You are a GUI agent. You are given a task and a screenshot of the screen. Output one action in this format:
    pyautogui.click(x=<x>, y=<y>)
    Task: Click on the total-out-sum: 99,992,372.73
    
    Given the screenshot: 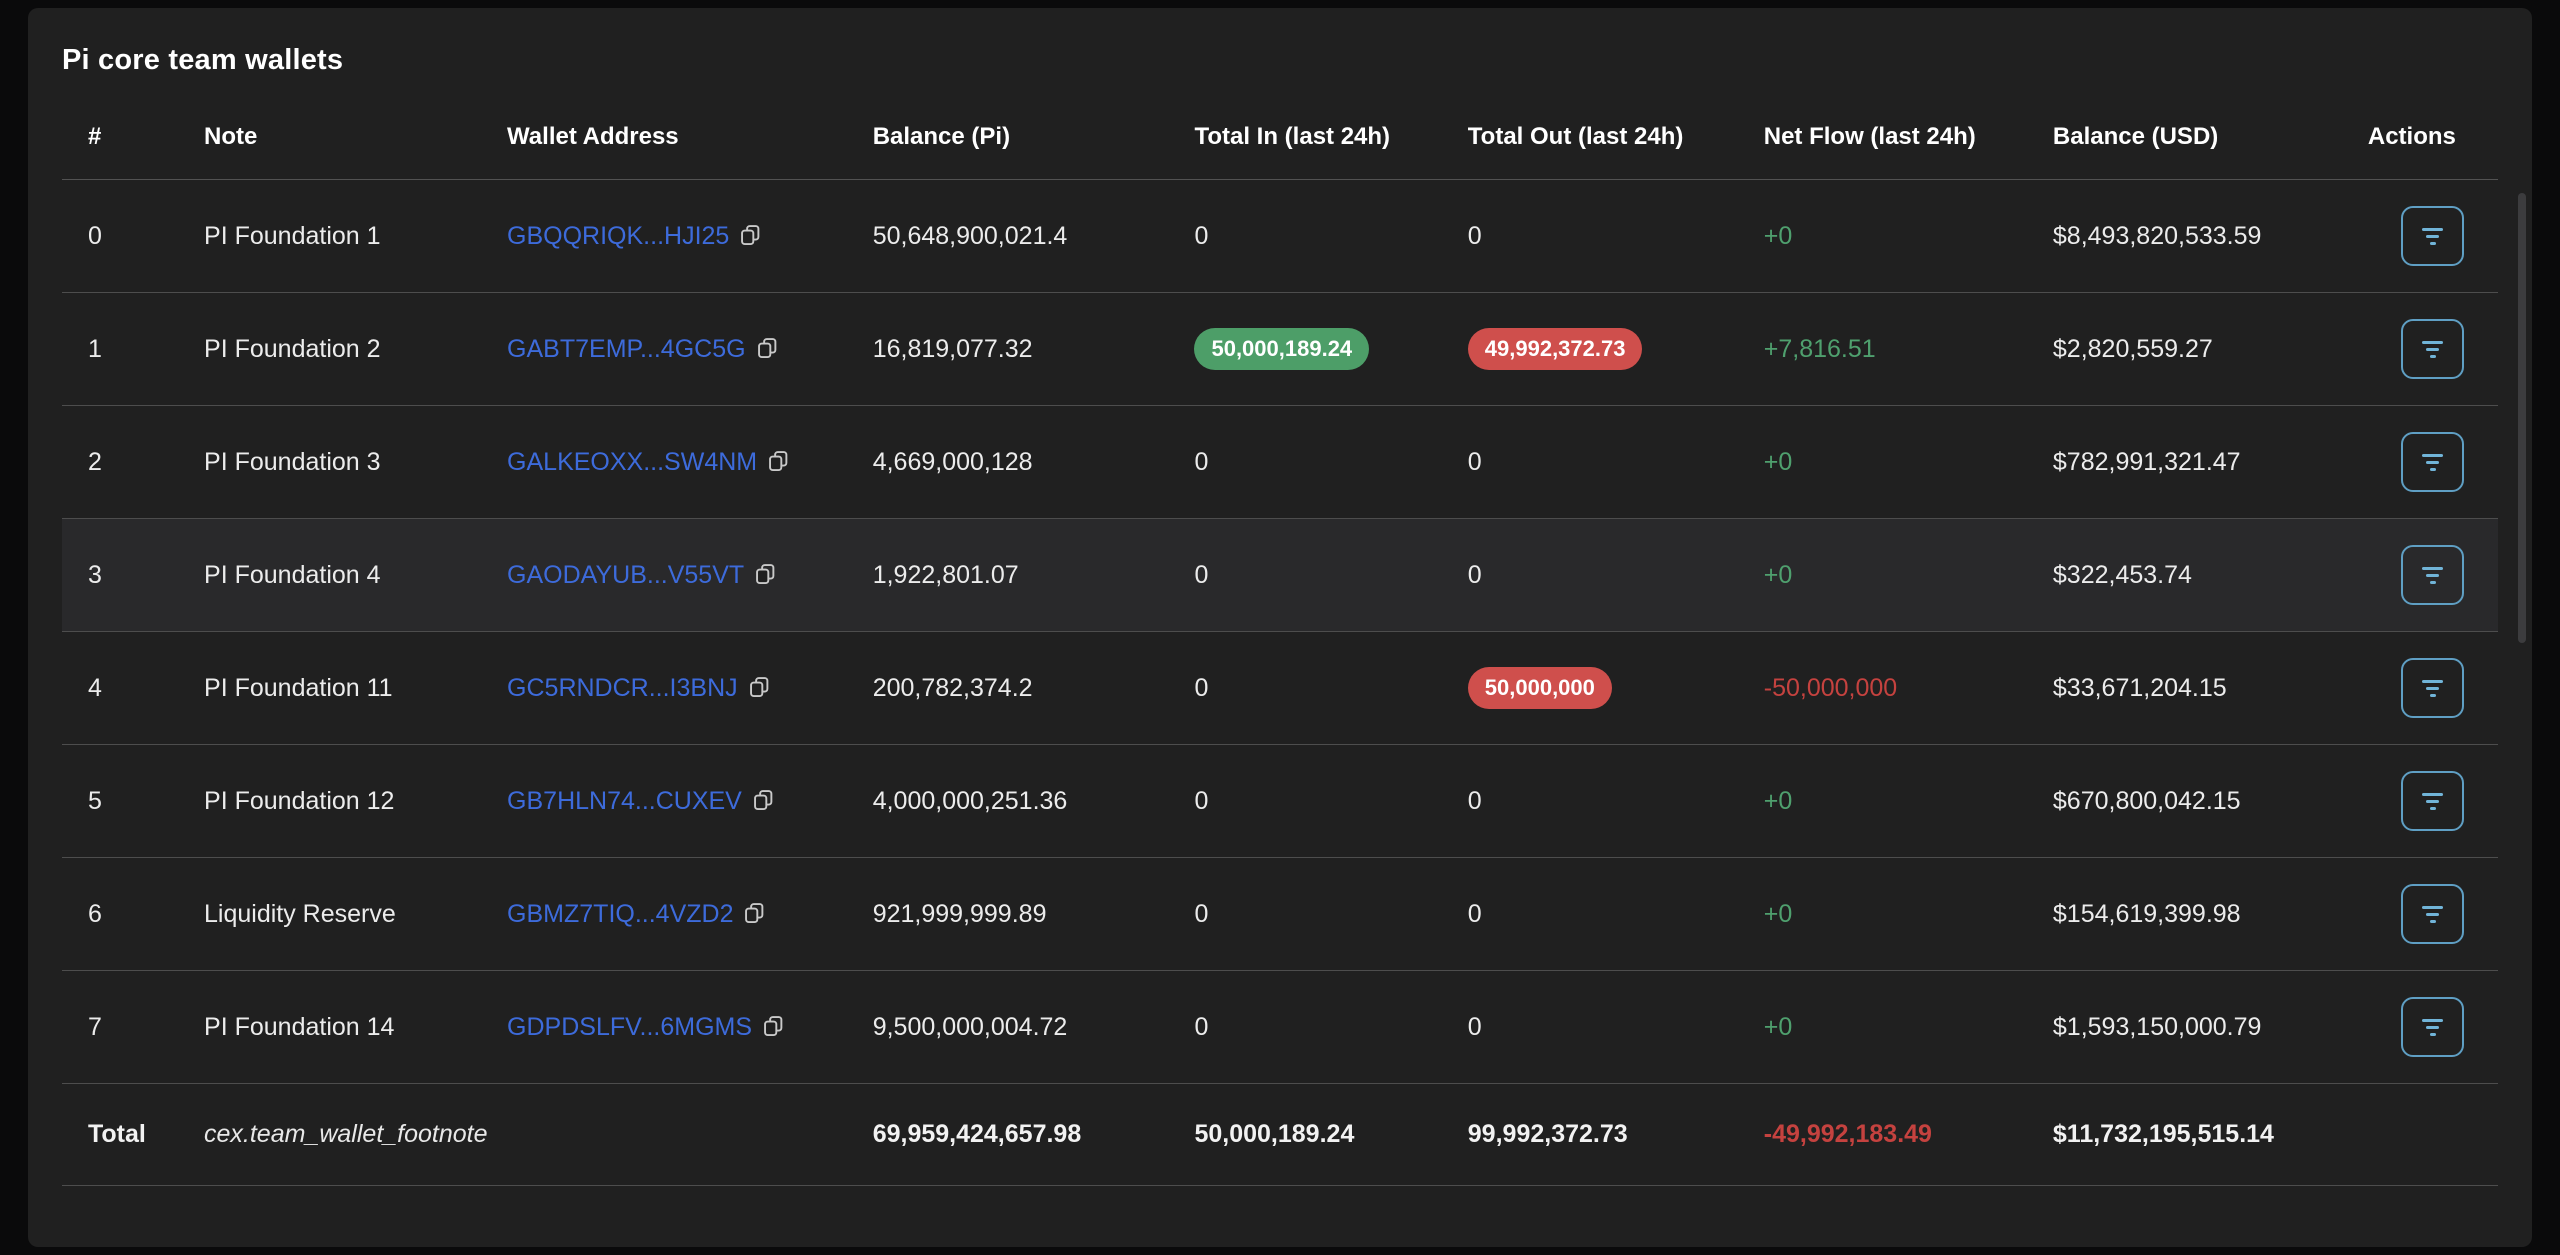 What is the action you would take?
    pyautogui.click(x=1547, y=1134)
    